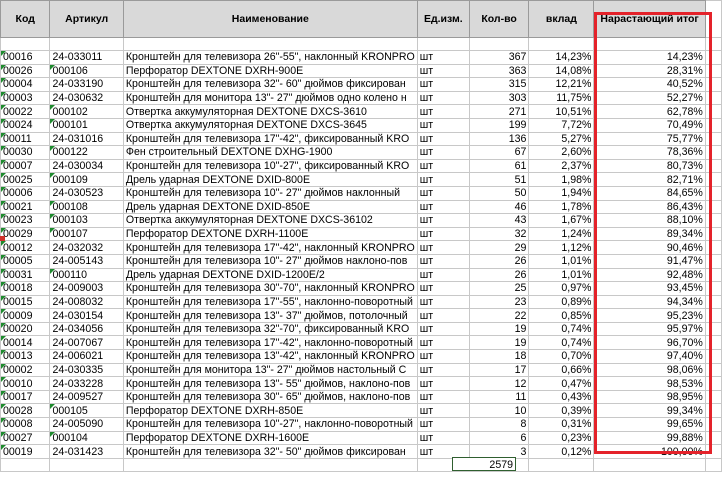 This screenshot has height=479, width=722. What do you see at coordinates (649, 451) in the screenshot?
I see `cell-cumulative: 100,00%` at bounding box center [649, 451].